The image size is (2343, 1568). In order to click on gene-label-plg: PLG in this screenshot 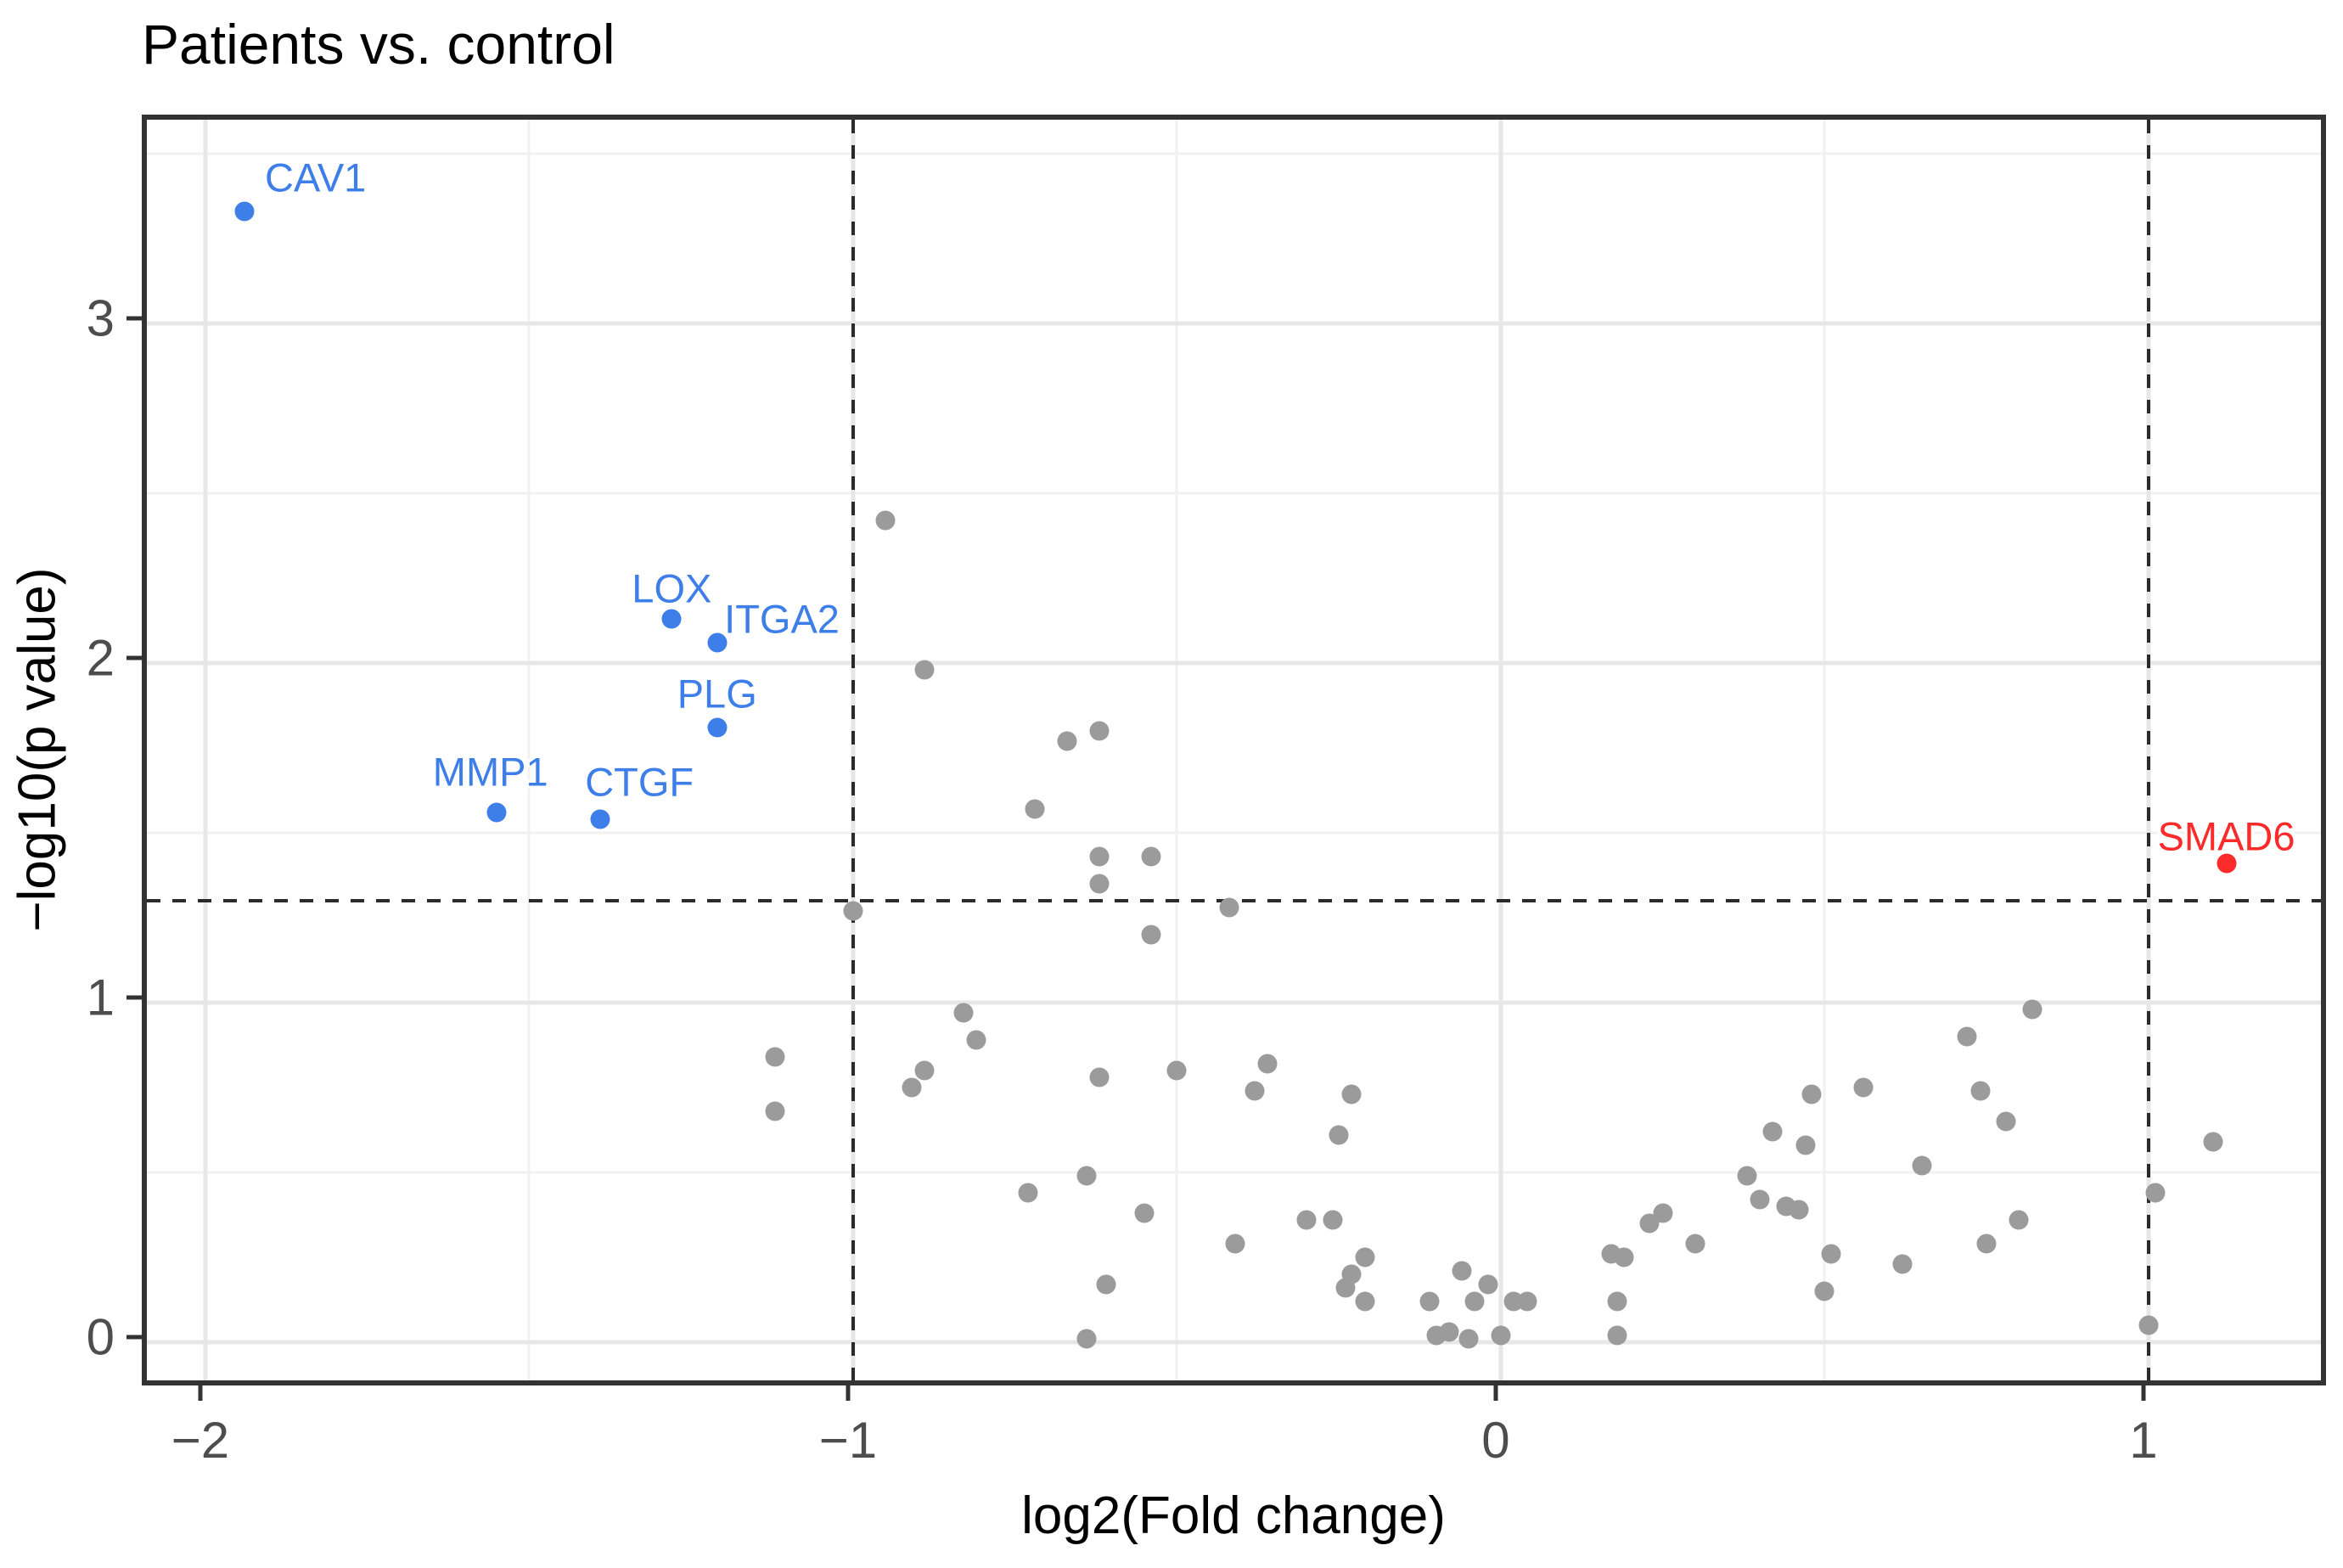, I will do `click(717, 694)`.